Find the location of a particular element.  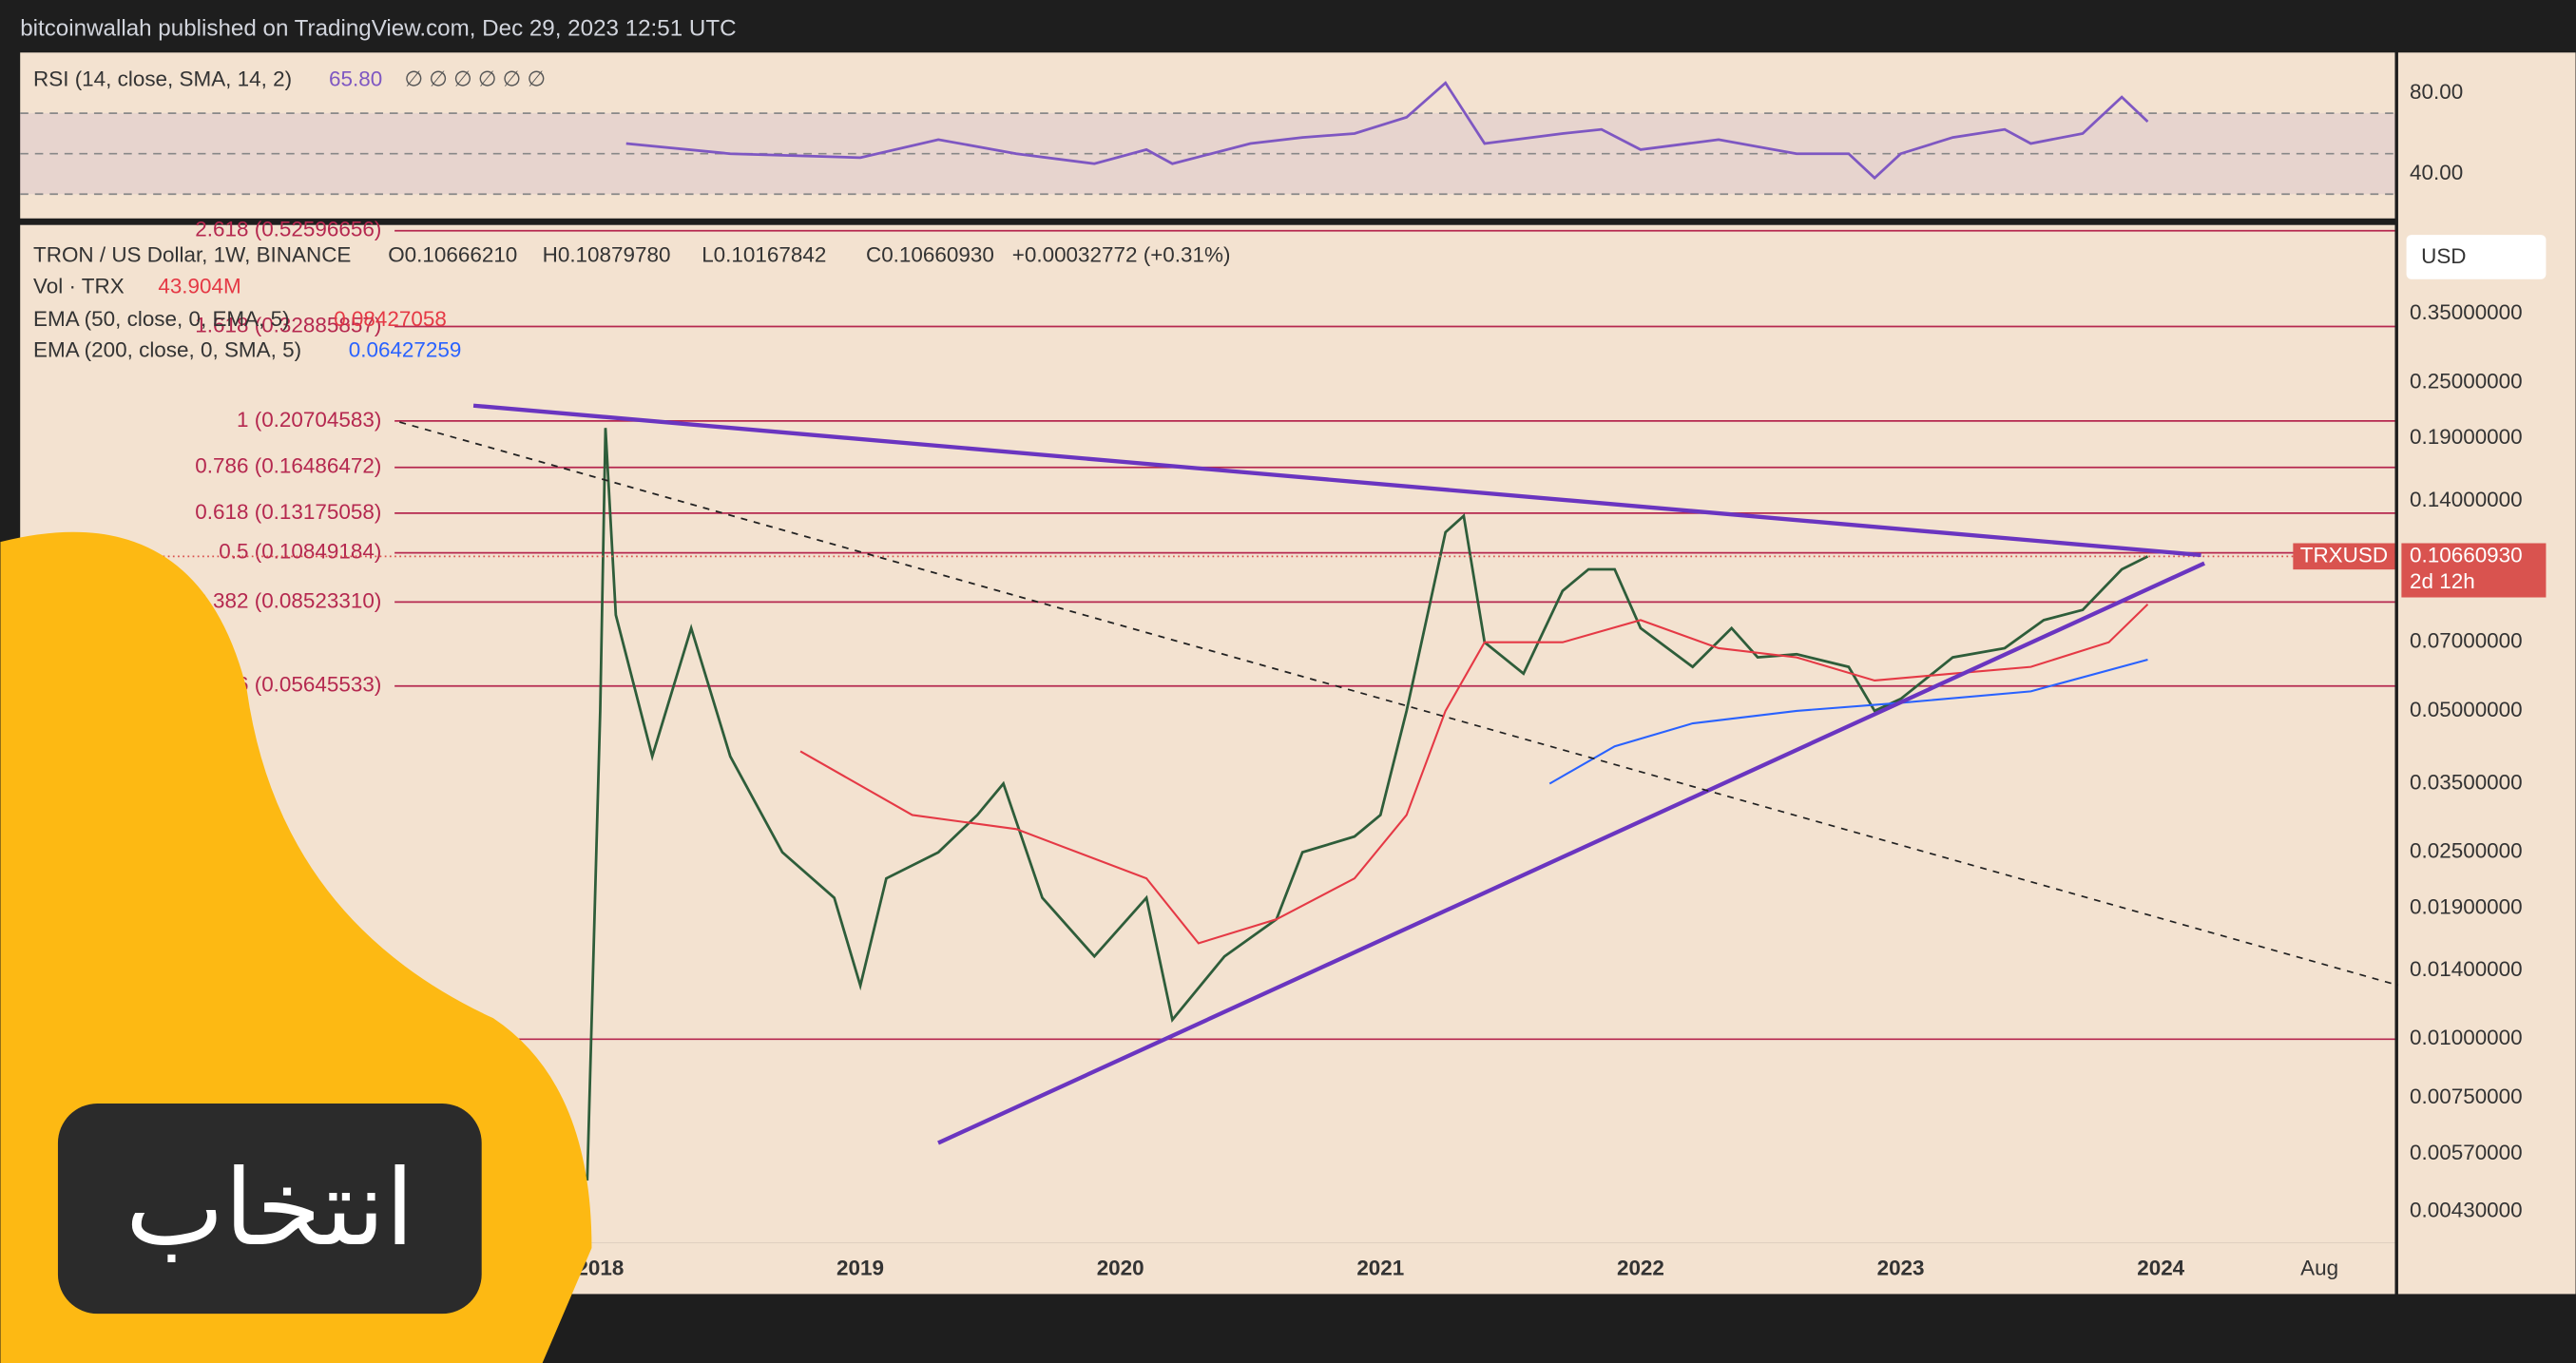

currency-label: USD is located at coordinates (2443, 256).